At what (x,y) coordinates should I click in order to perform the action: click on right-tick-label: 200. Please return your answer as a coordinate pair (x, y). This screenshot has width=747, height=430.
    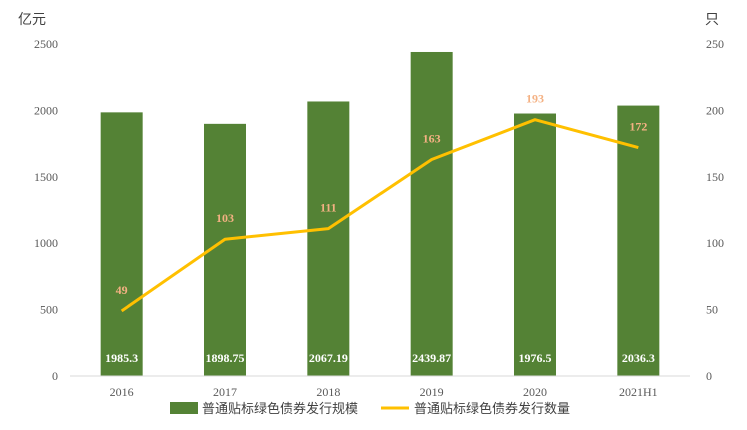
    Looking at the image, I should click on (715, 110).